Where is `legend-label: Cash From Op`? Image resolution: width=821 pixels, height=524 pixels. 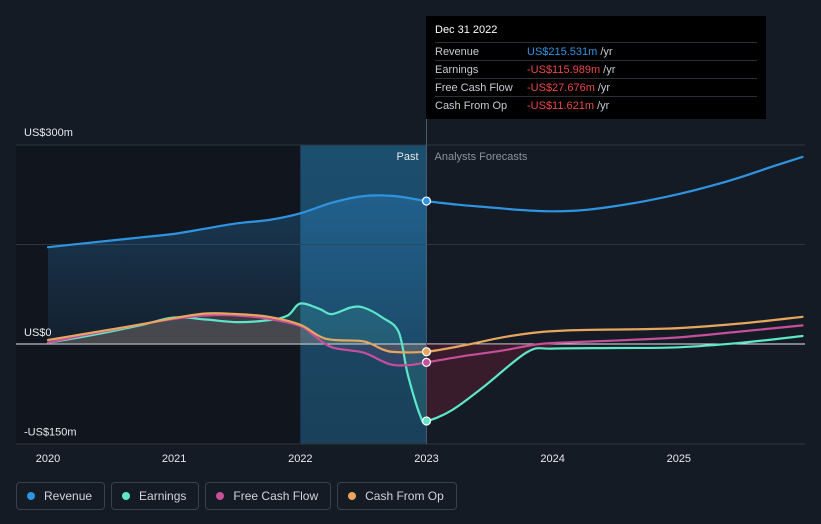 legend-label: Cash From Op is located at coordinates (404, 496).